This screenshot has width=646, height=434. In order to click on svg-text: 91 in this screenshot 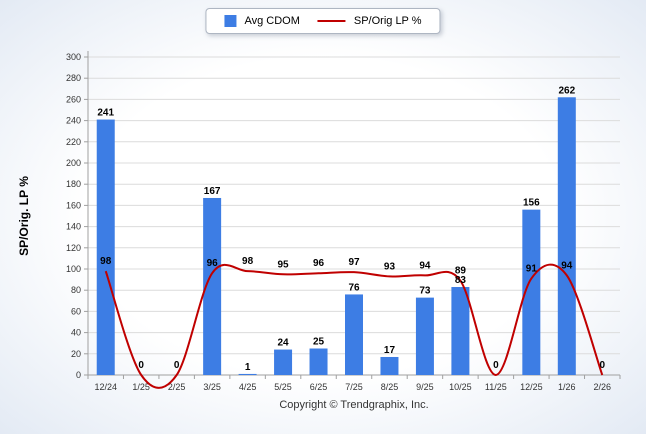, I will do `click(532, 269)`.